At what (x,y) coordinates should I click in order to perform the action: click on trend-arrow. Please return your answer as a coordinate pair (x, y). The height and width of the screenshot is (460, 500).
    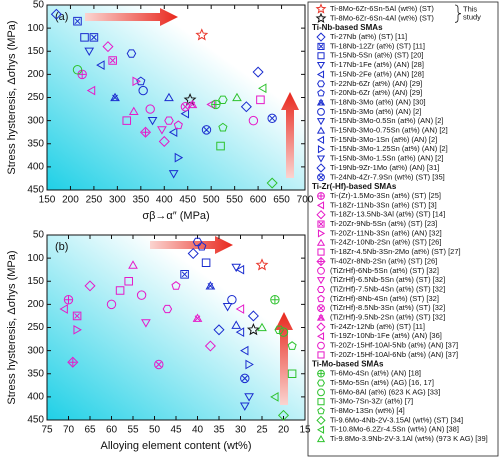
    Looking at the image, I should click on (131, 17).